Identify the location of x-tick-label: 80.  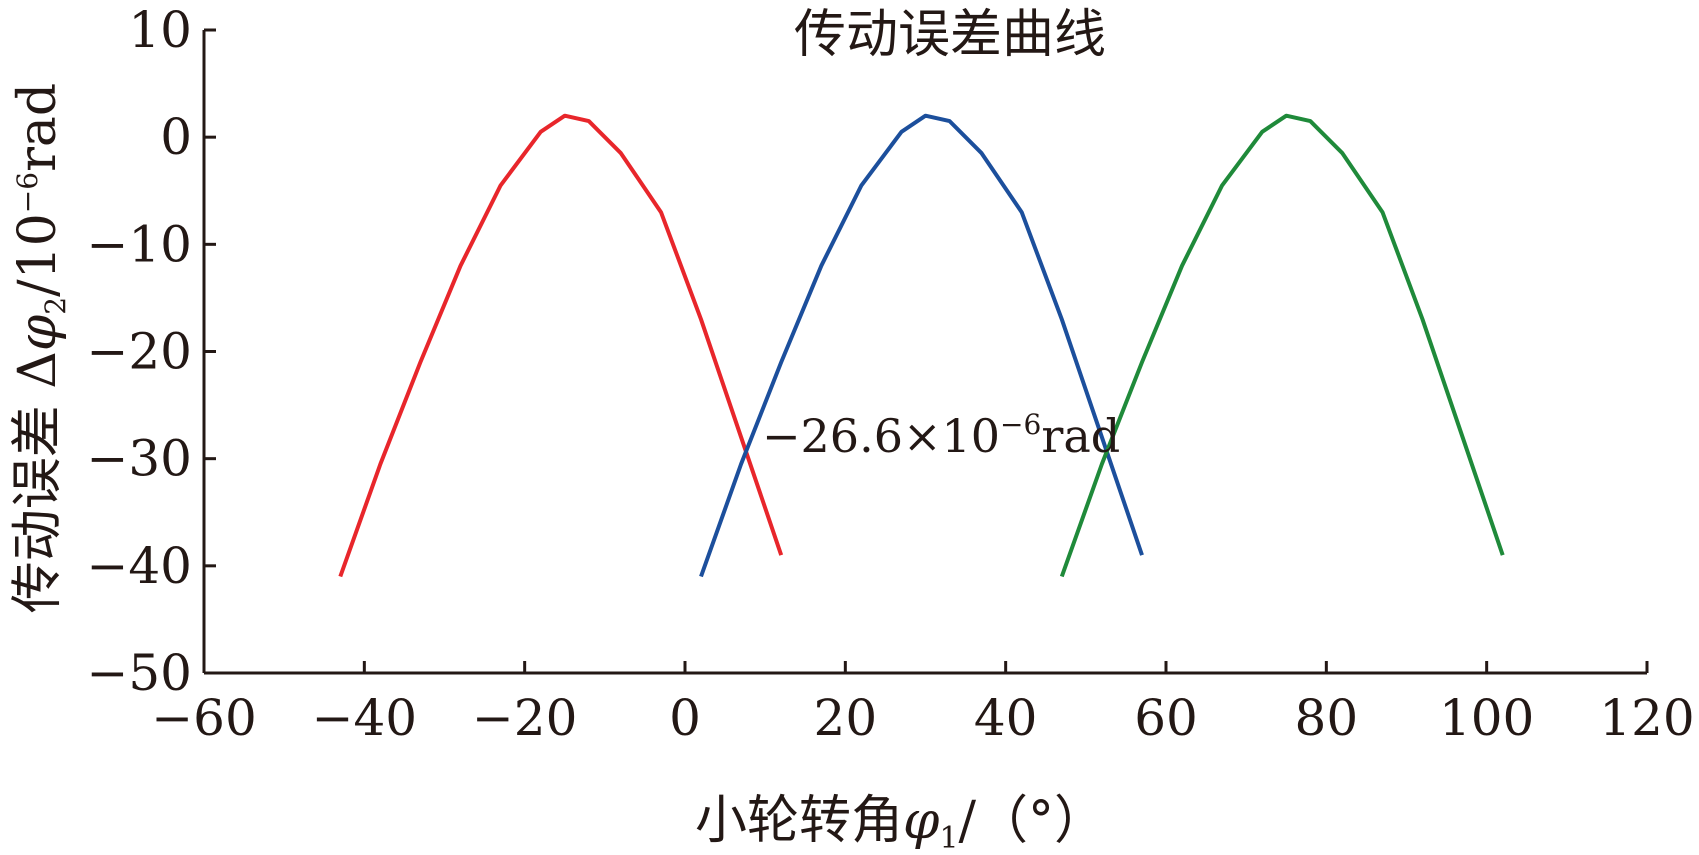
(1327, 718).